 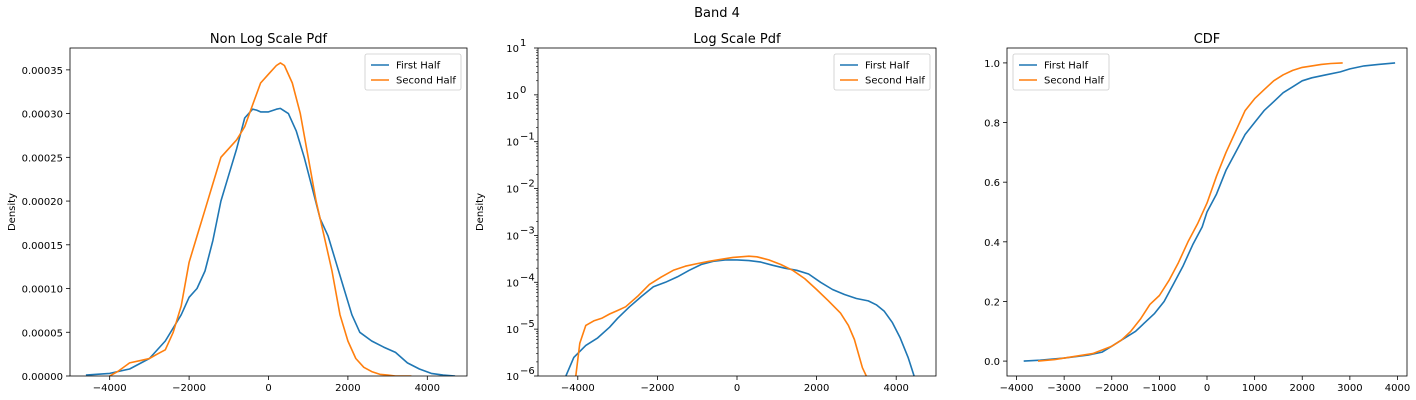 I want to click on y-tick-label-exponent: −1, so click(x=527, y=137).